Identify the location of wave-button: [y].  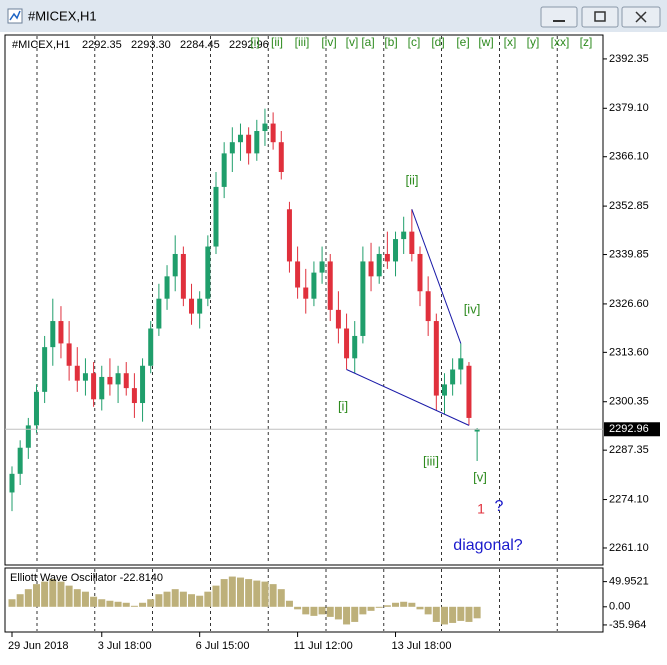
(533, 42).